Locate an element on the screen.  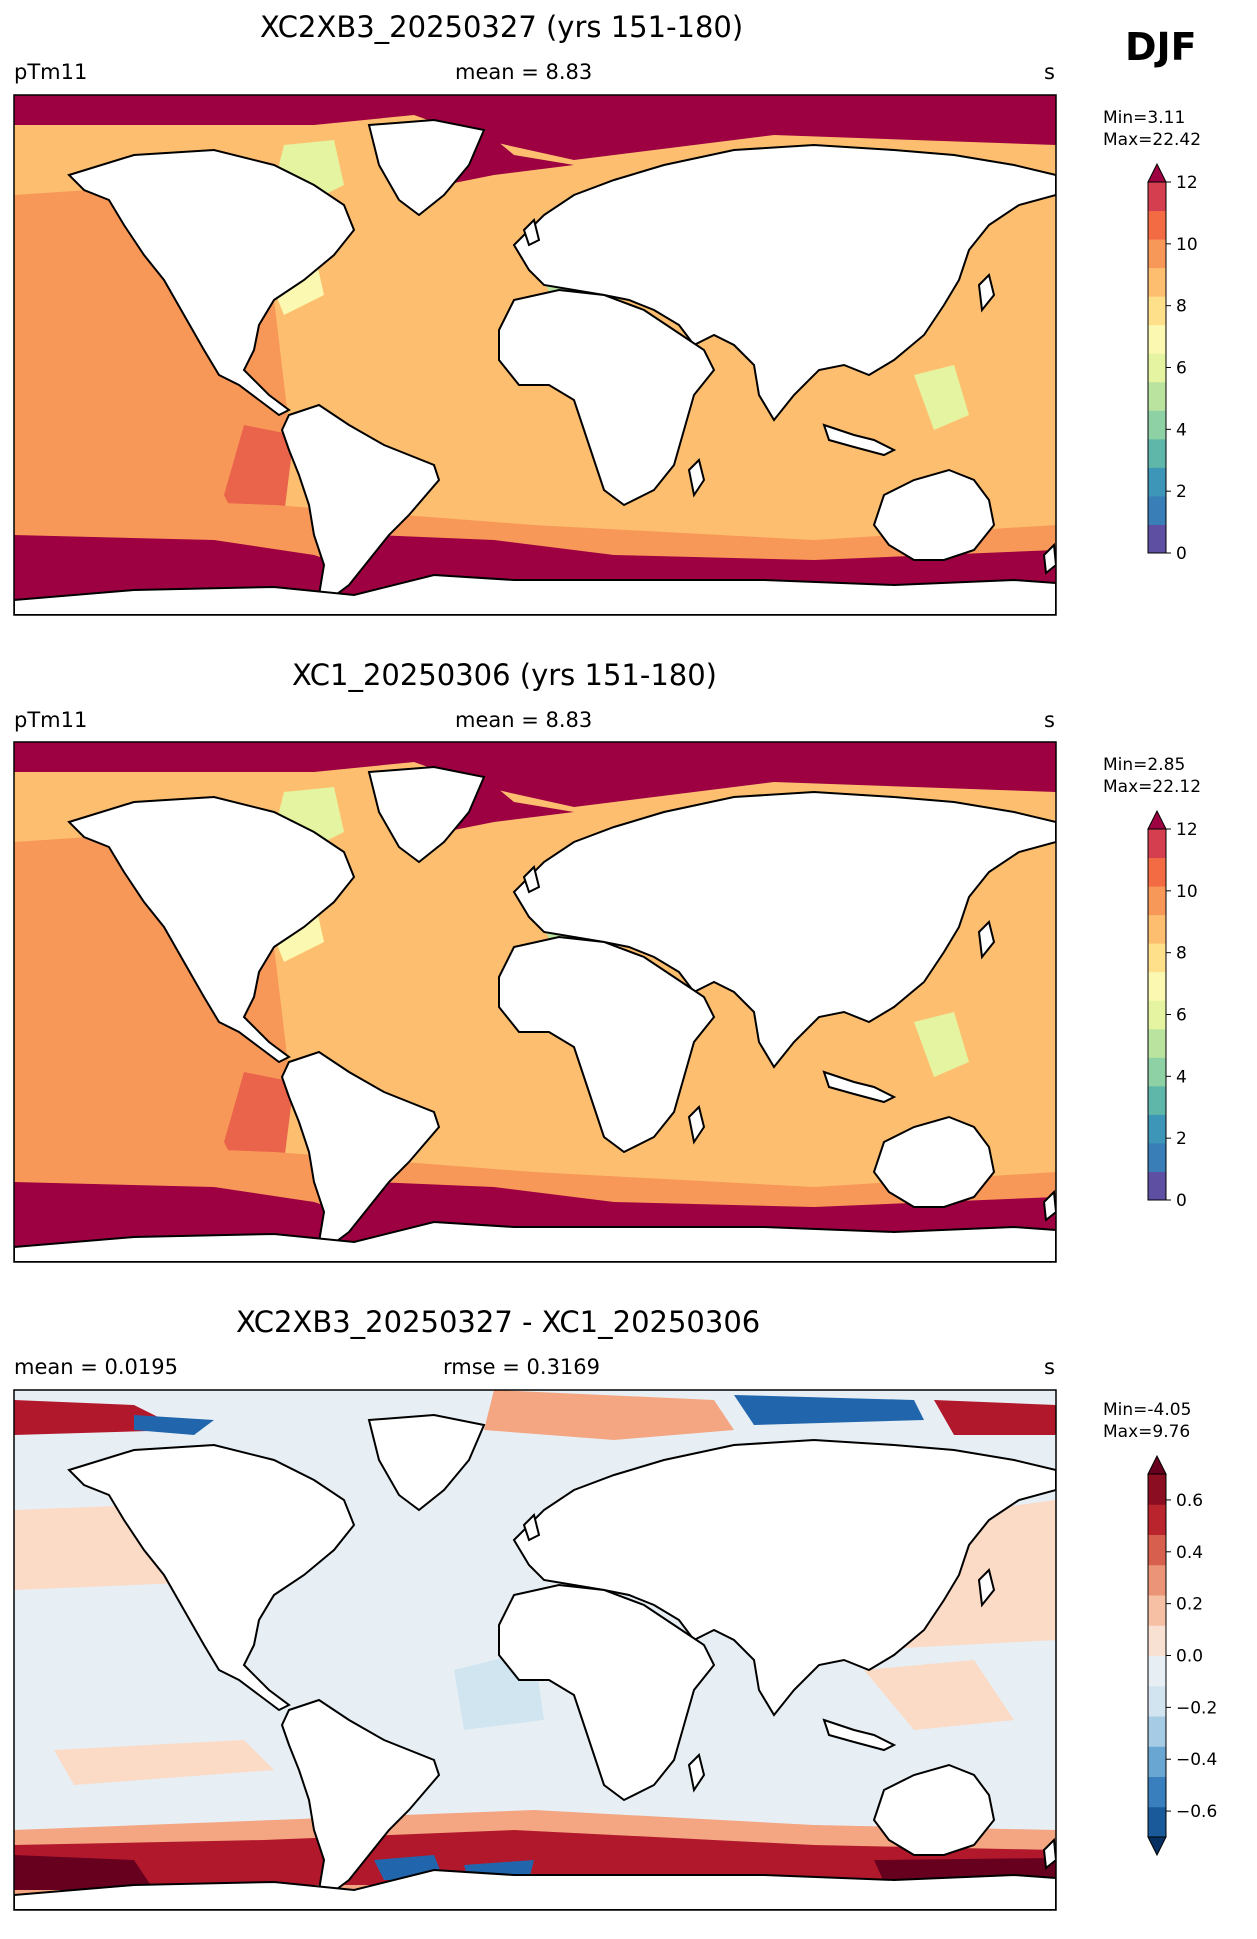
panel3-colorbar: −0.6 −0.4 −0.2 0.0 0.2 0.4 0.6 is located at coordinates (1182, 1655).